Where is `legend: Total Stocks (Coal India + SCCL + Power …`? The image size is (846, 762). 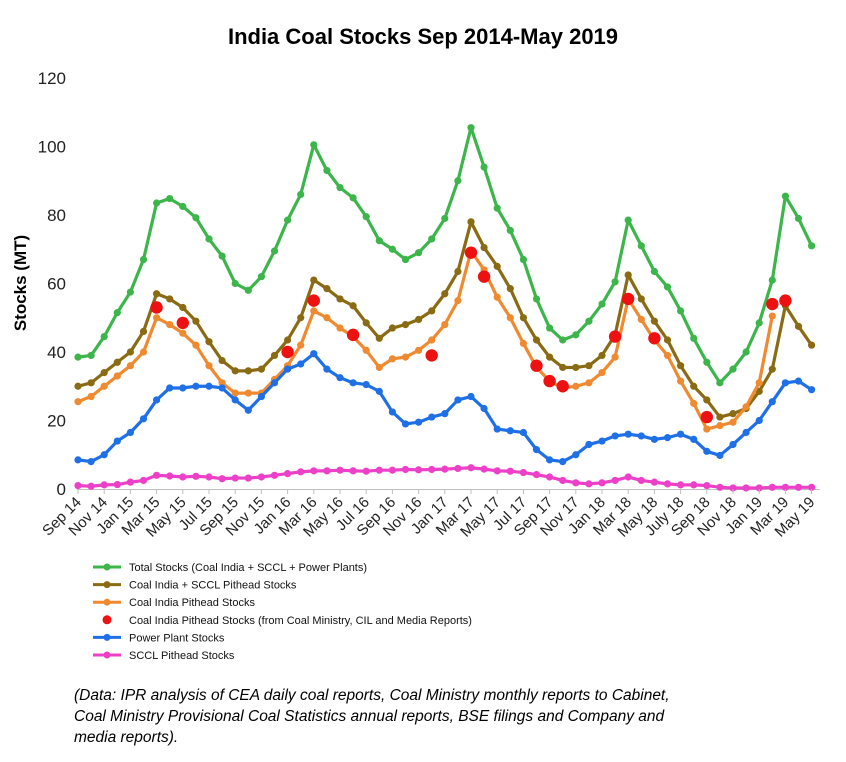
legend: Total Stocks (Coal India + SCCL + Power … is located at coordinates (282, 612).